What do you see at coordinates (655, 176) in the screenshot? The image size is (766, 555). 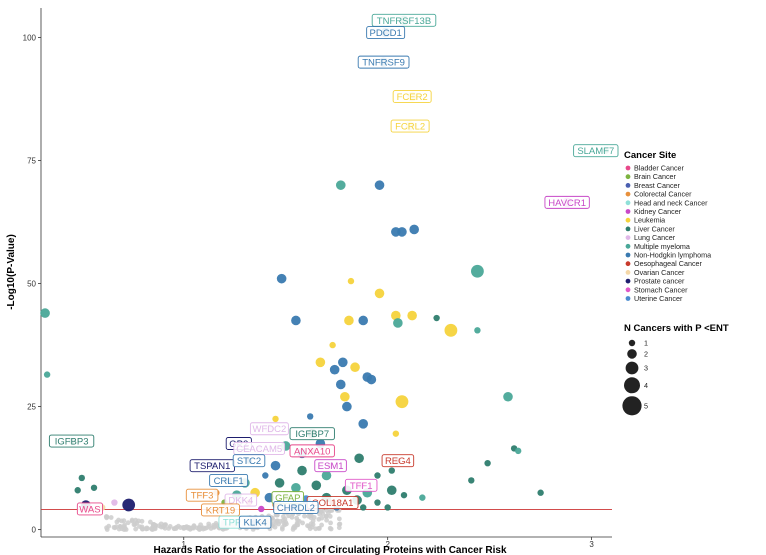 I see `legend-label: Brain Cancer` at bounding box center [655, 176].